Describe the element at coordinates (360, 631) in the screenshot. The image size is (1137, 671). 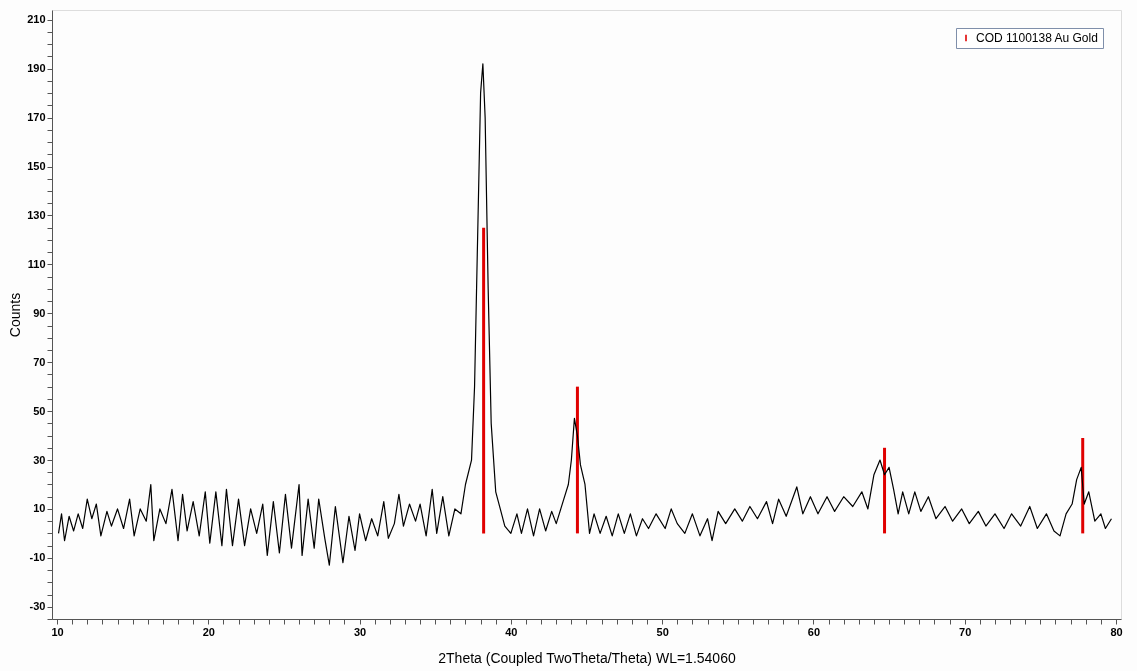
I see `x-tick-label: 30` at that location.